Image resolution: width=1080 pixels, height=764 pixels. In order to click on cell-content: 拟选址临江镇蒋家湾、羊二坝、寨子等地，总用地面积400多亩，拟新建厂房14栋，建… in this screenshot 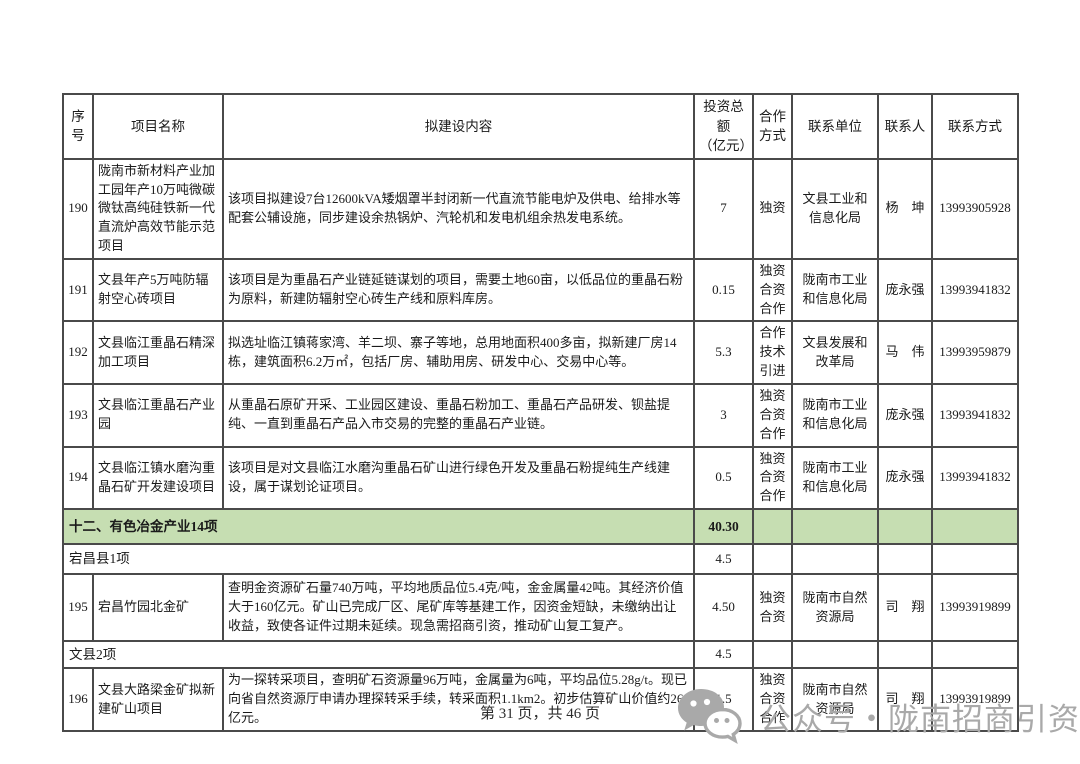, I will do `click(458, 352)`.